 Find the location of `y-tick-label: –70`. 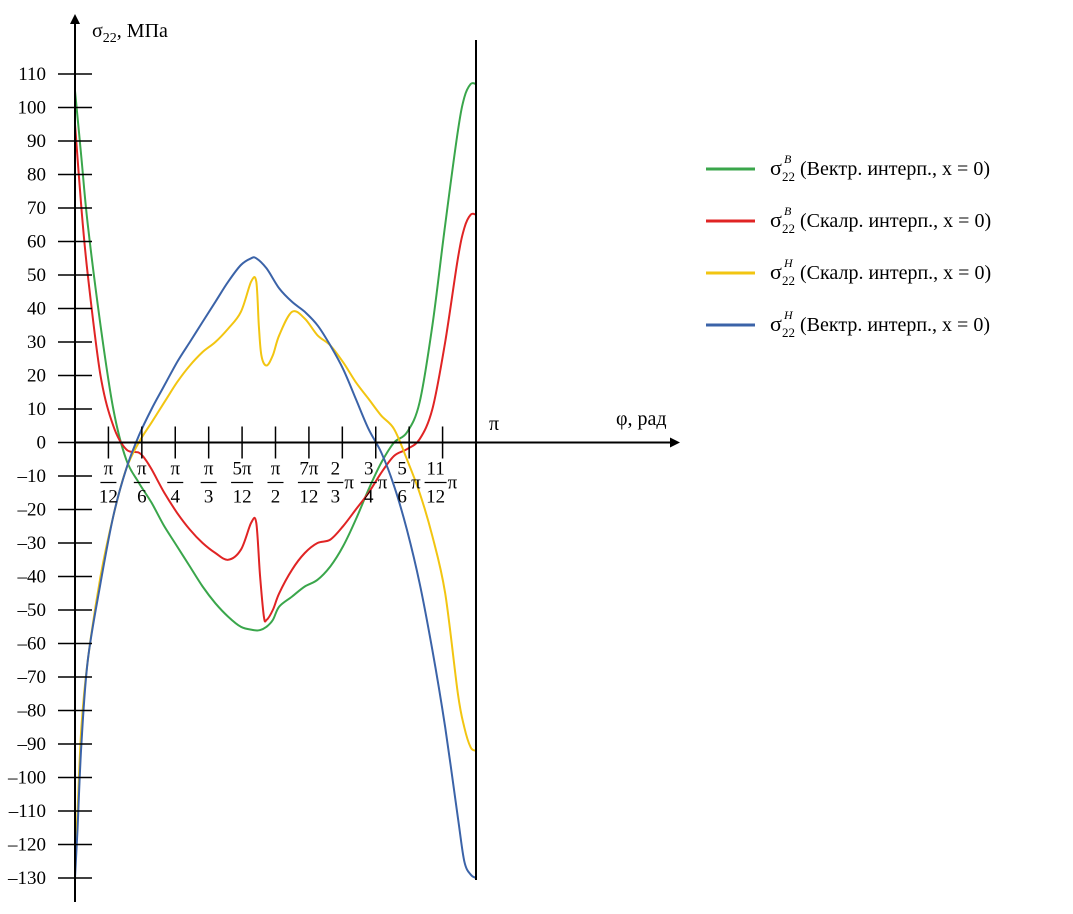

y-tick-label: –70 is located at coordinates (32, 677).